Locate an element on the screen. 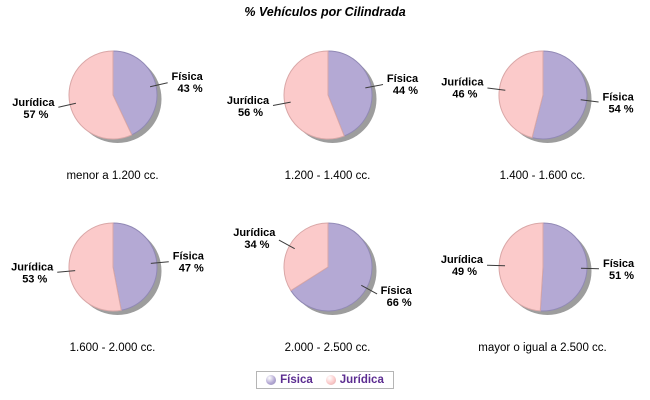 This screenshot has width=650, height=400. pie-cell: Física 54 % Jurídica 46 % 1.400 - 1.600 cc. is located at coordinates (542, 111).